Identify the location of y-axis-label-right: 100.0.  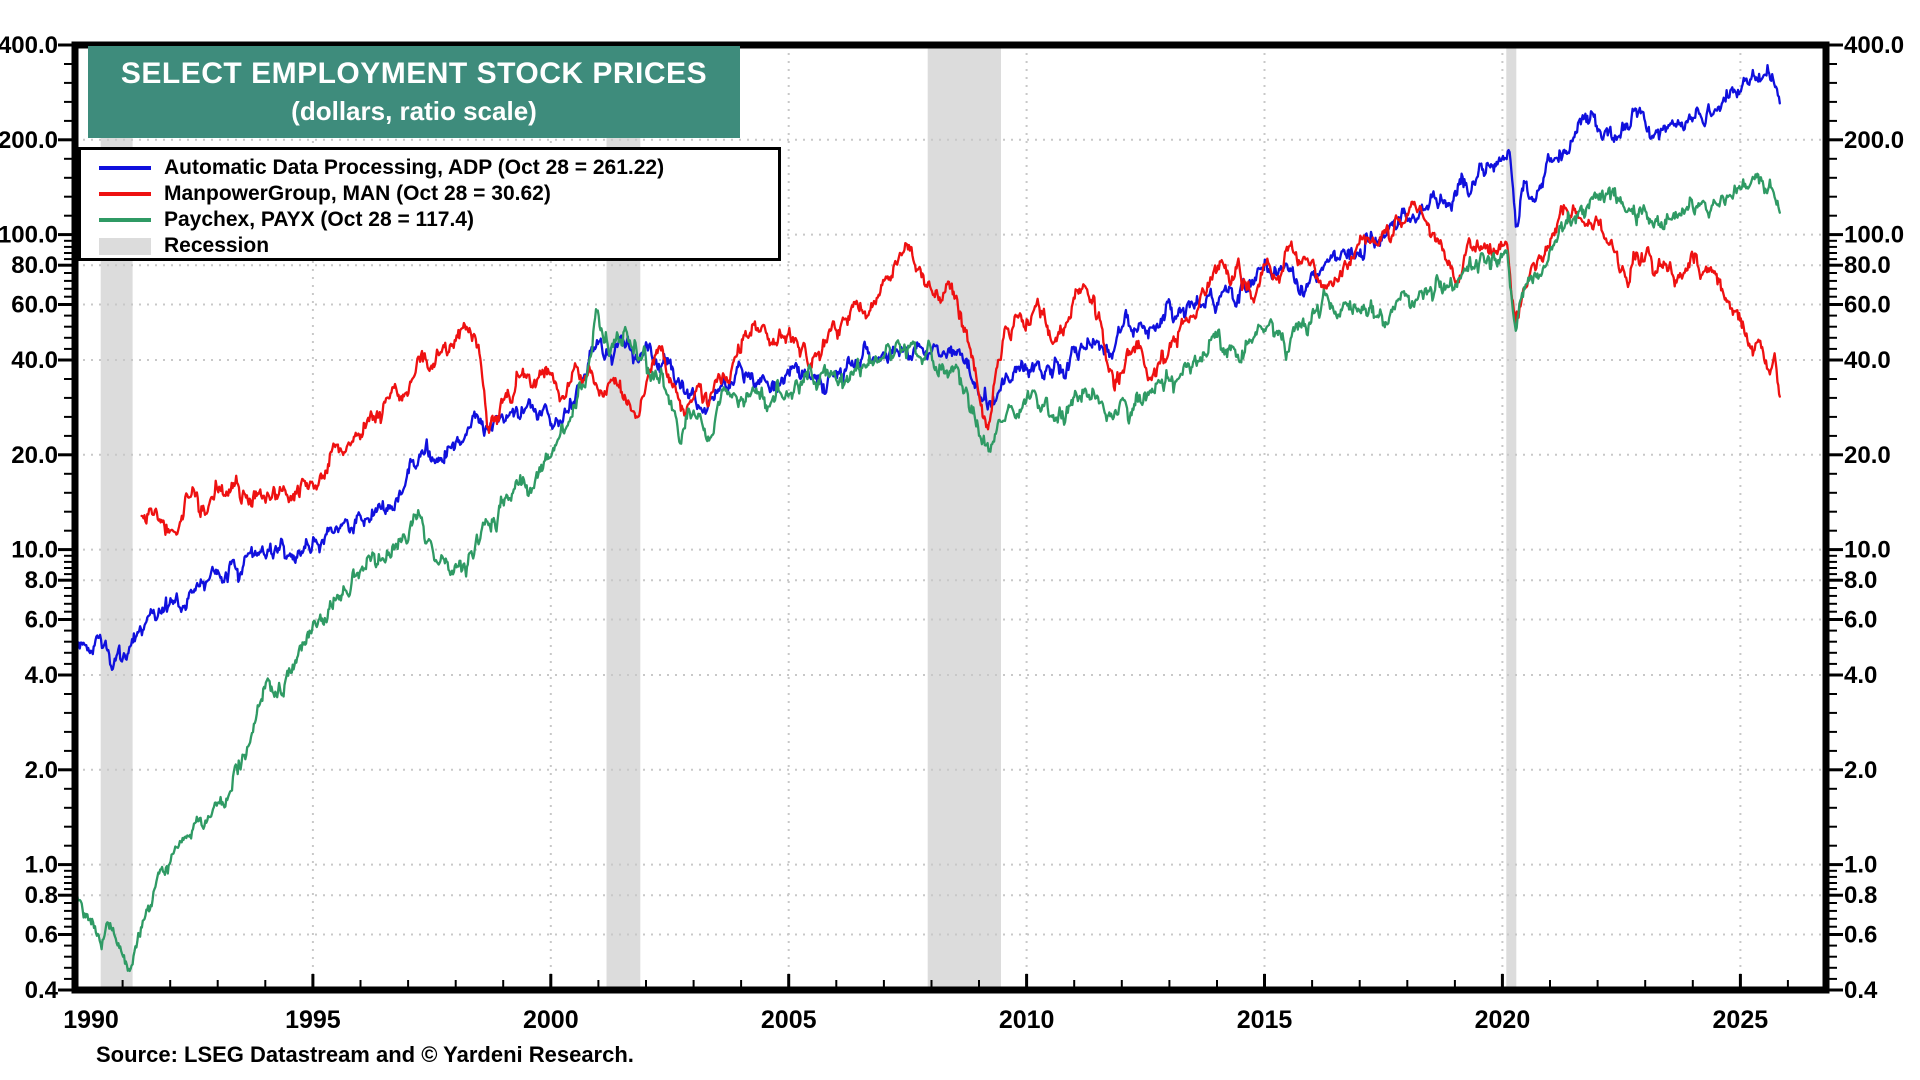
(1874, 235).